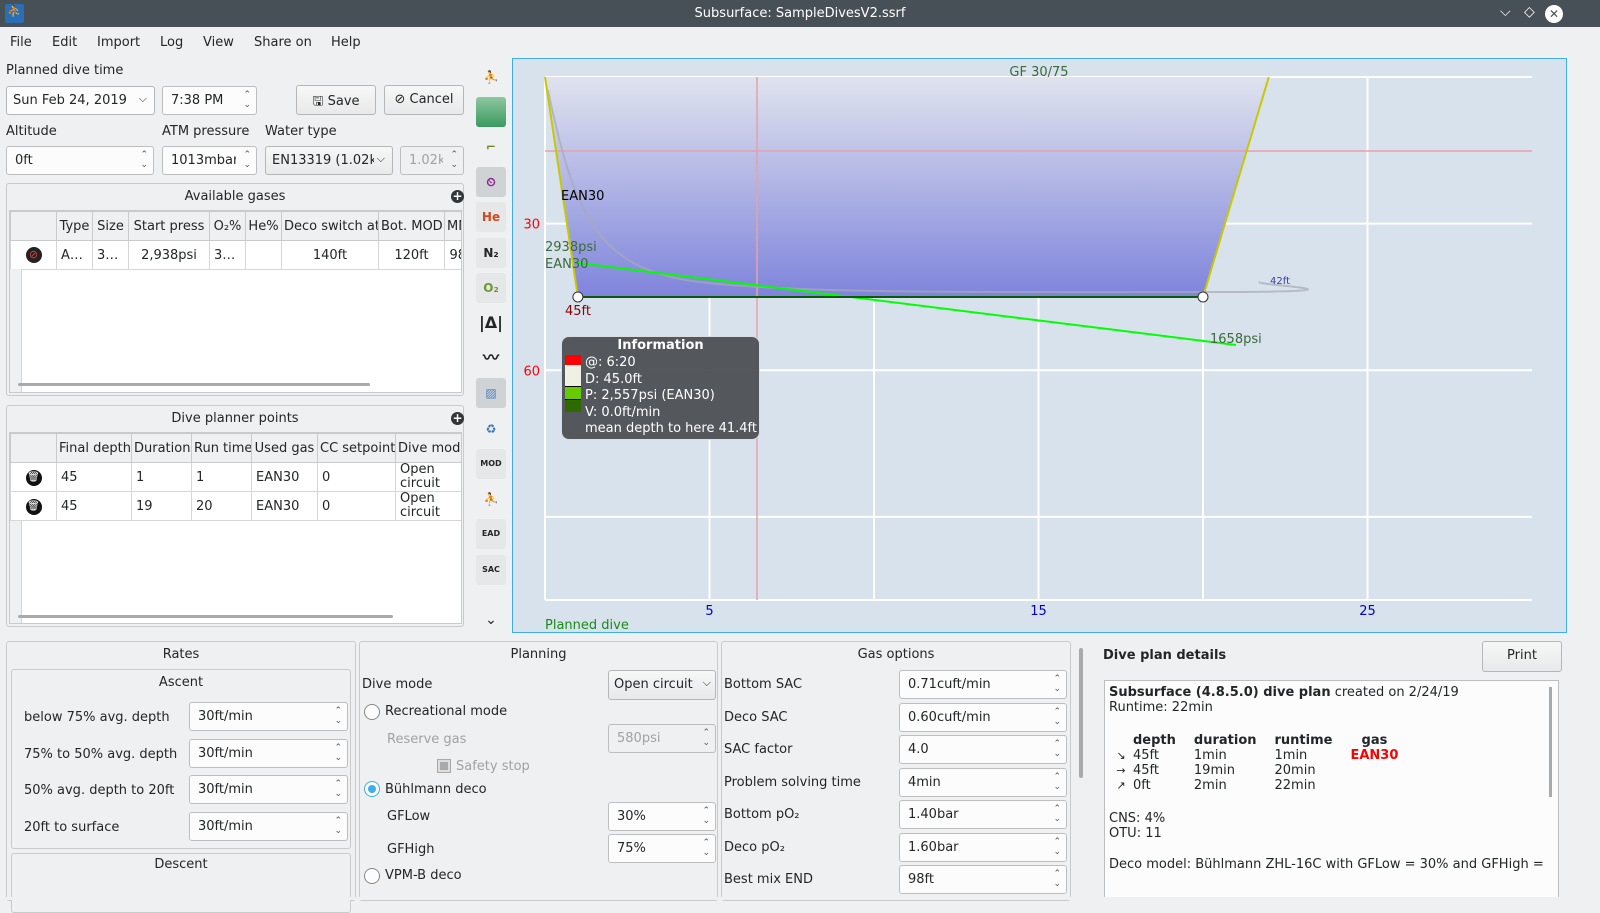 The image size is (1600, 913). What do you see at coordinates (411, 255) in the screenshot?
I see `table-cell: 120ft` at bounding box center [411, 255].